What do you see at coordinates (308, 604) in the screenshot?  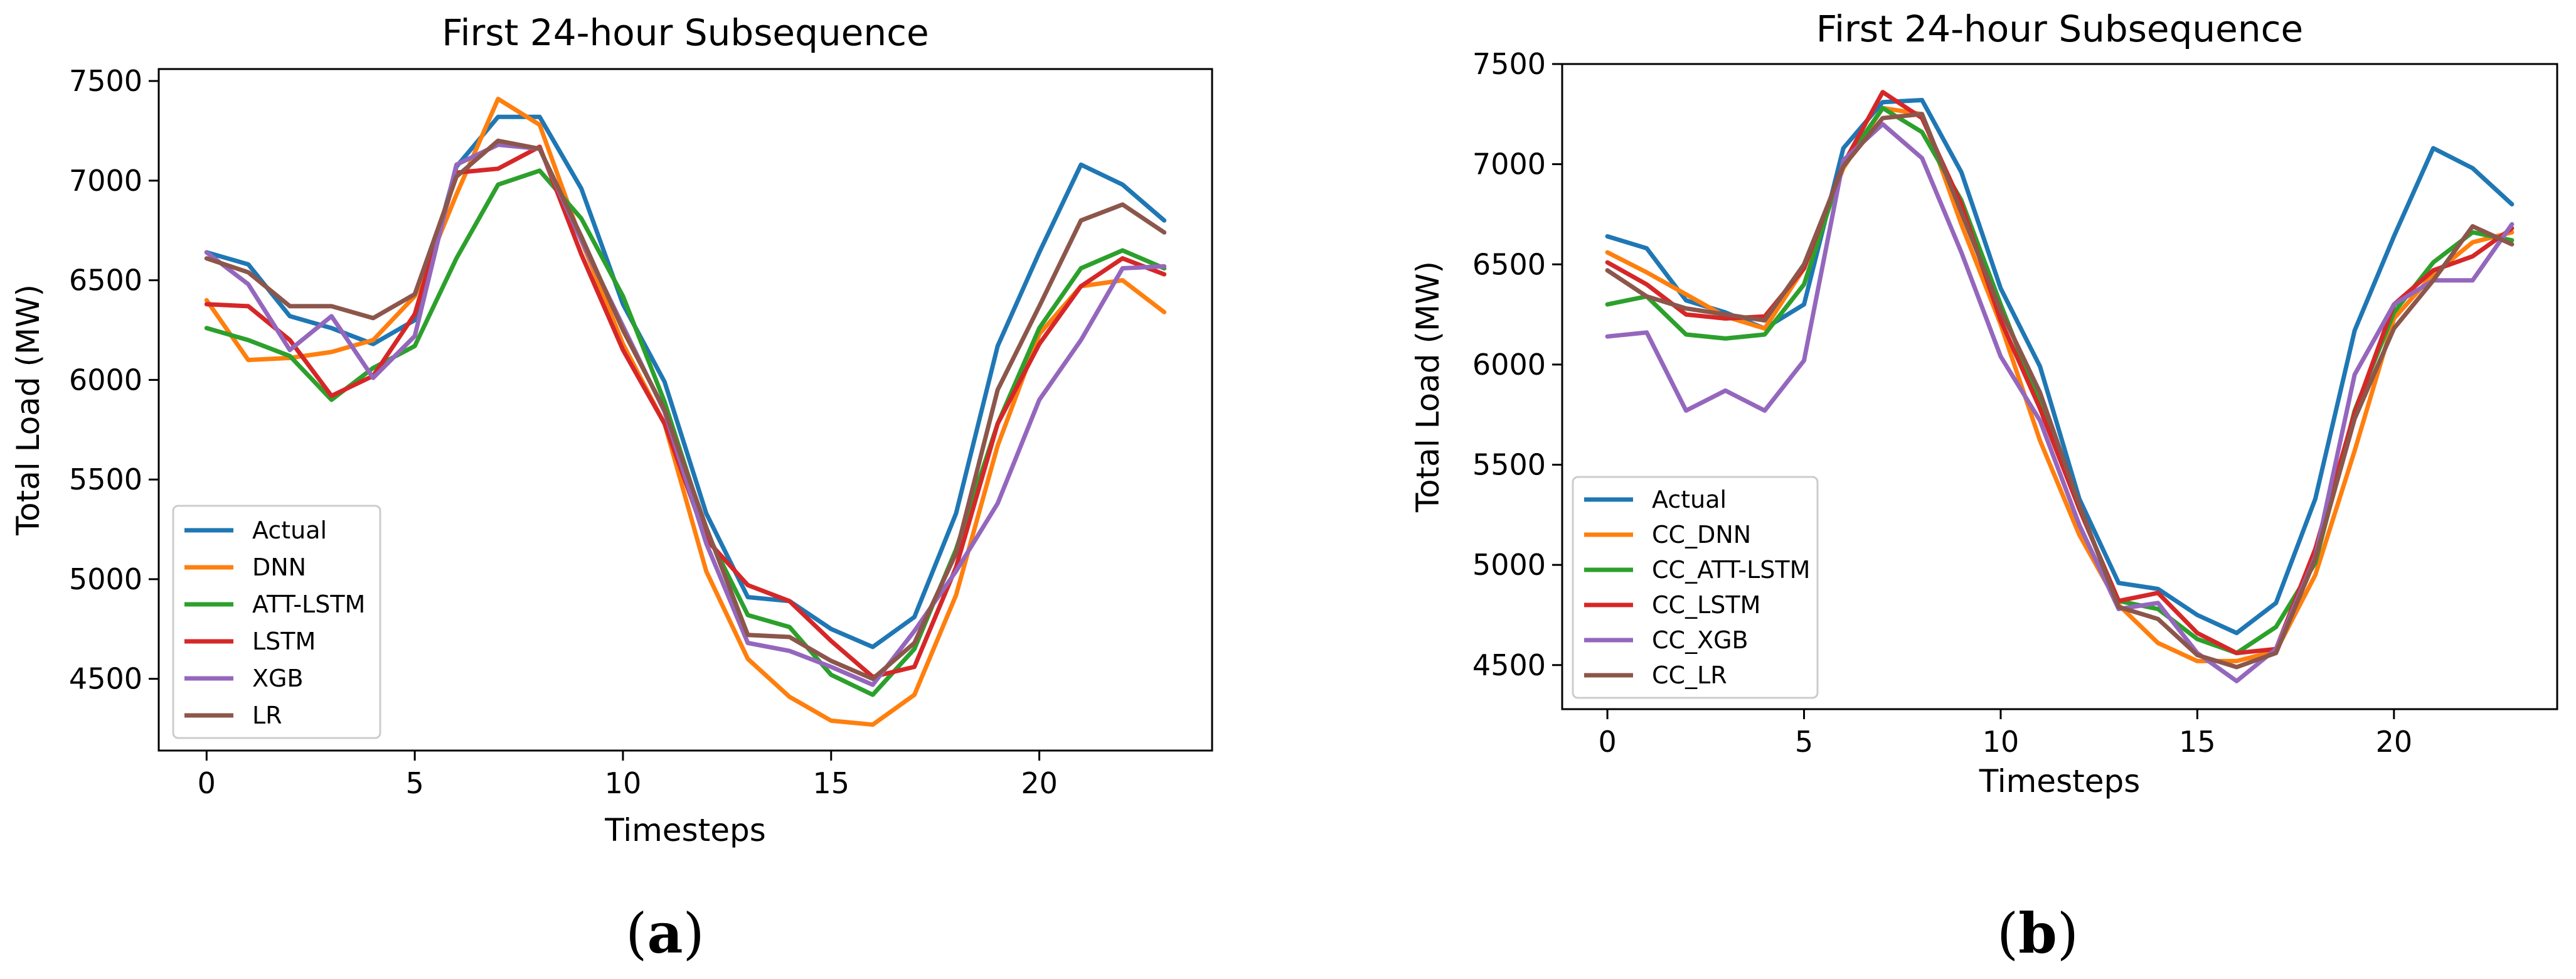 I see `legend-entry-label: ATT-LSTM` at bounding box center [308, 604].